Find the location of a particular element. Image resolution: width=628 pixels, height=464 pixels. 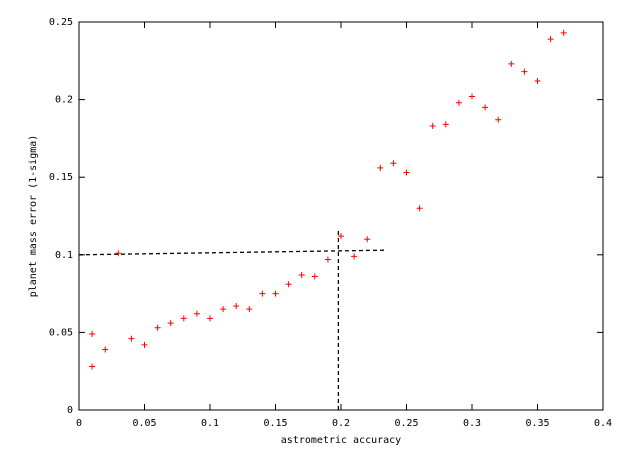

y-tick-label: 0.15 is located at coordinates (61, 177).